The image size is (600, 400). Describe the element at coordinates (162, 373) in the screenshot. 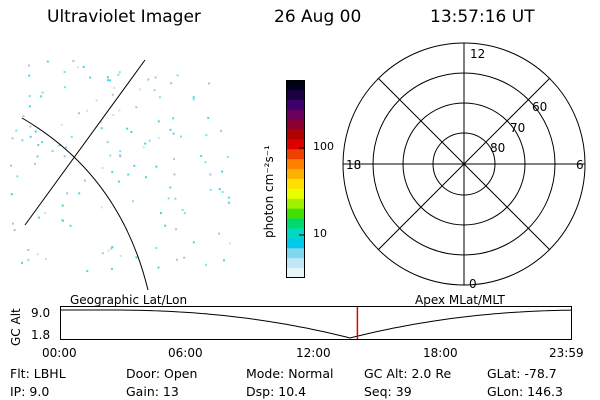

I see `door-info: Door: Open` at that location.